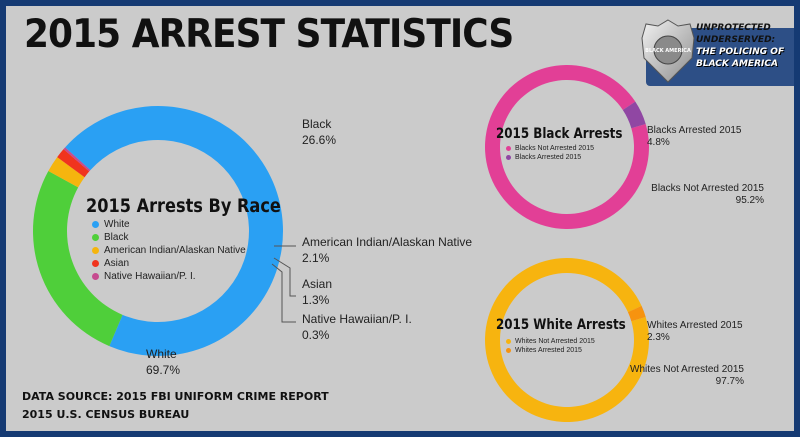 The height and width of the screenshot is (437, 800). I want to click on badge-line-1: UNPROTECTED, so click(733, 28).